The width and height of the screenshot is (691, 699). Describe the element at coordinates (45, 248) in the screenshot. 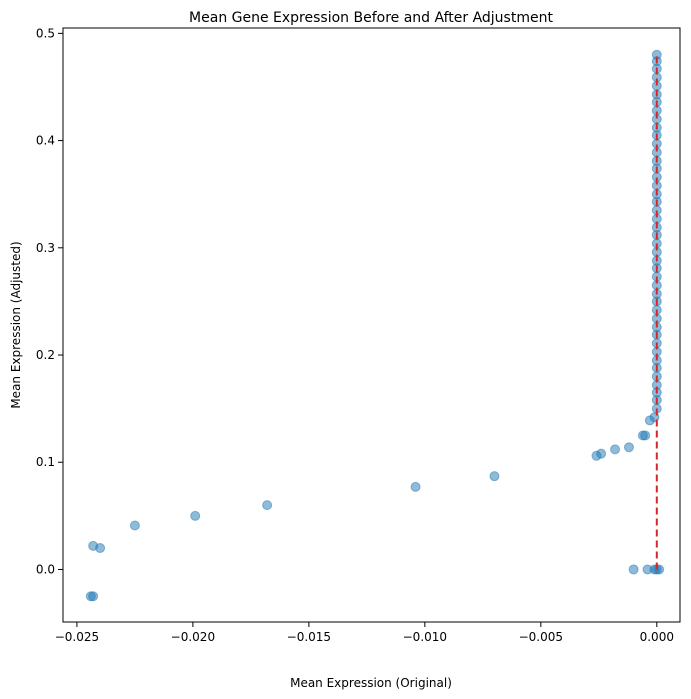

I see `y-tick-label: 0.3` at that location.